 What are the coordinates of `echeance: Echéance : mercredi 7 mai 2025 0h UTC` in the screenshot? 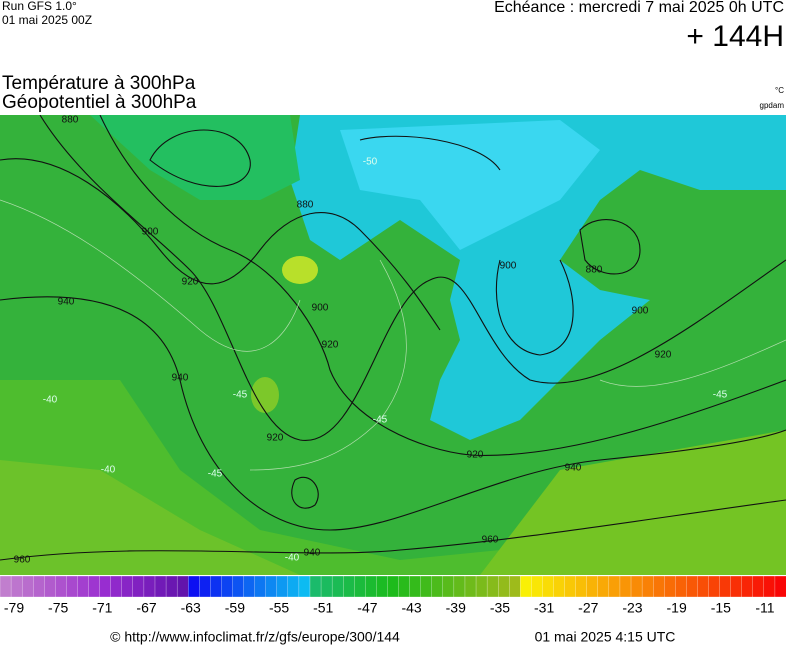 It's located at (639, 8).